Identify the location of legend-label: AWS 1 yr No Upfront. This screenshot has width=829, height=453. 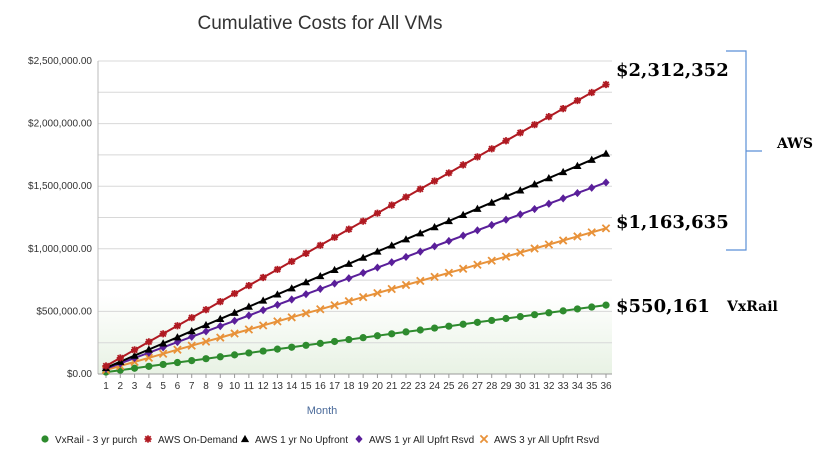
(301, 440).